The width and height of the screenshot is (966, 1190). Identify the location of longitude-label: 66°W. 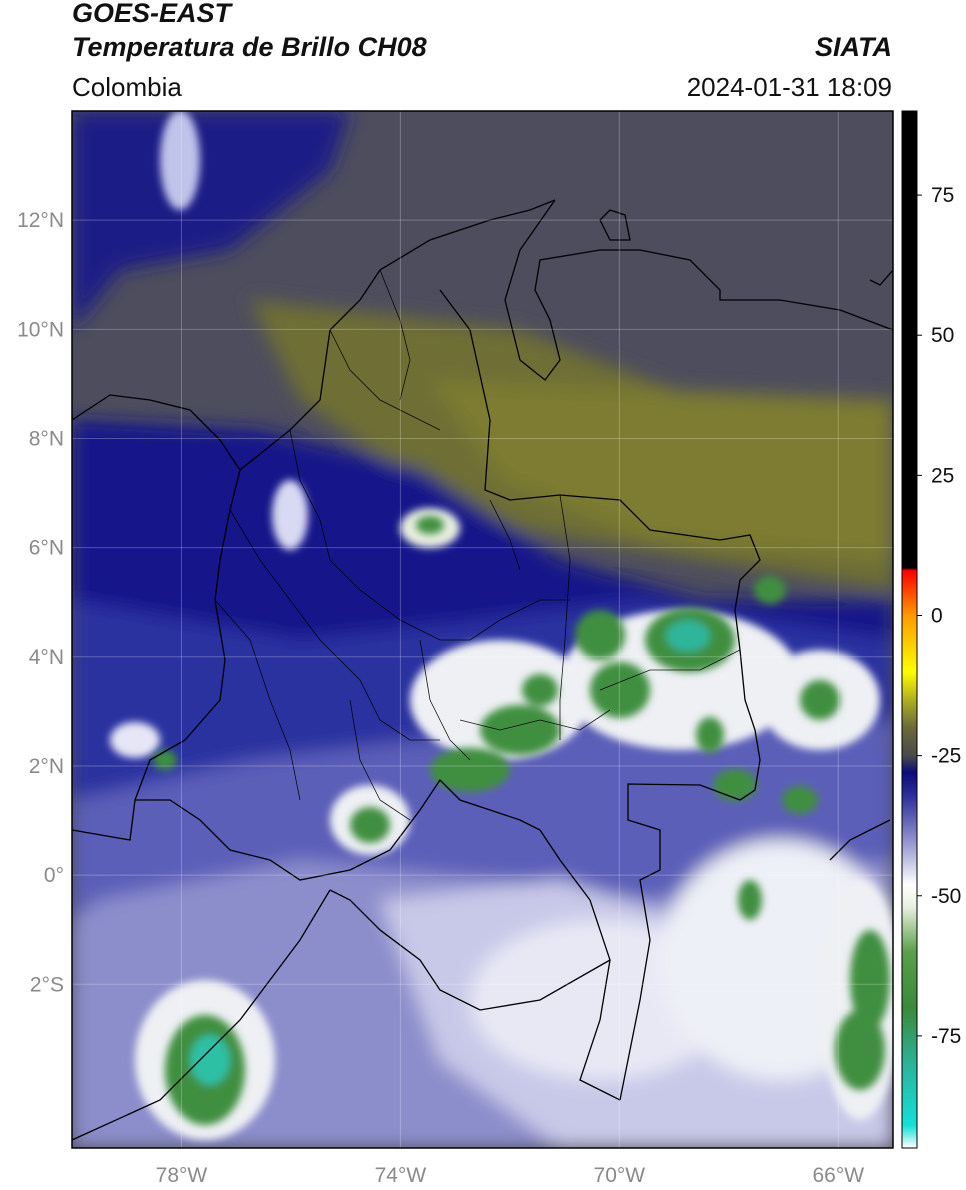
(838, 1175).